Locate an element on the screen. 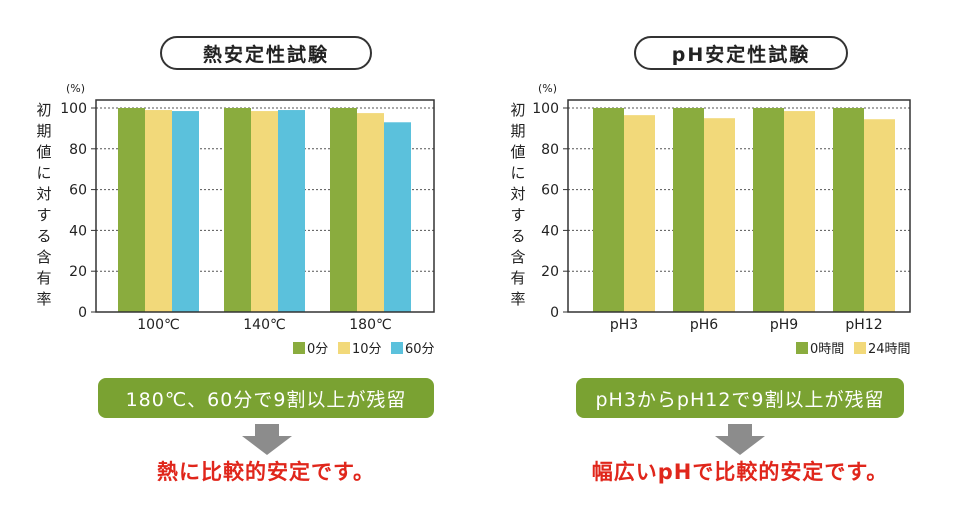 The height and width of the screenshot is (520, 960). summary-banner: pH3からpH12で9割以上が残留 is located at coordinates (740, 398).